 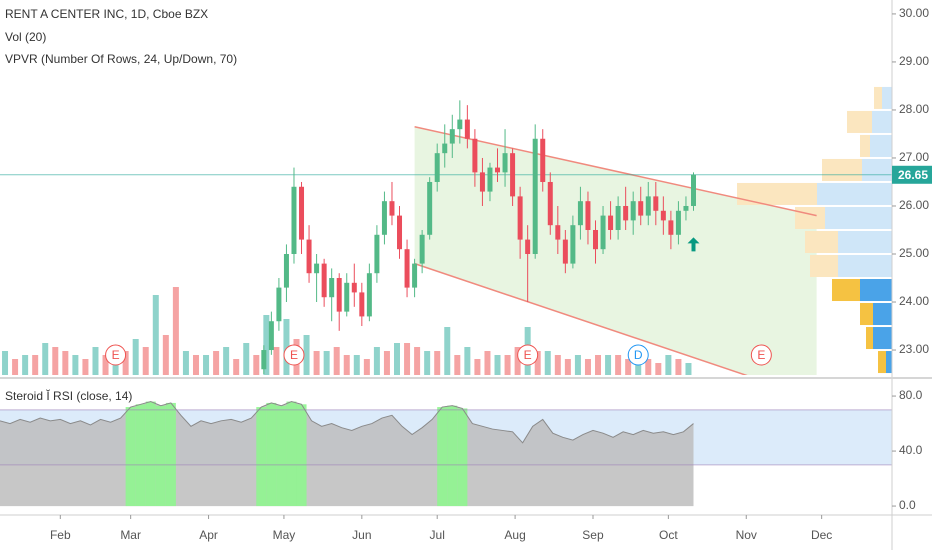 I want to click on y-tick-label: 40.0, so click(x=911, y=450).